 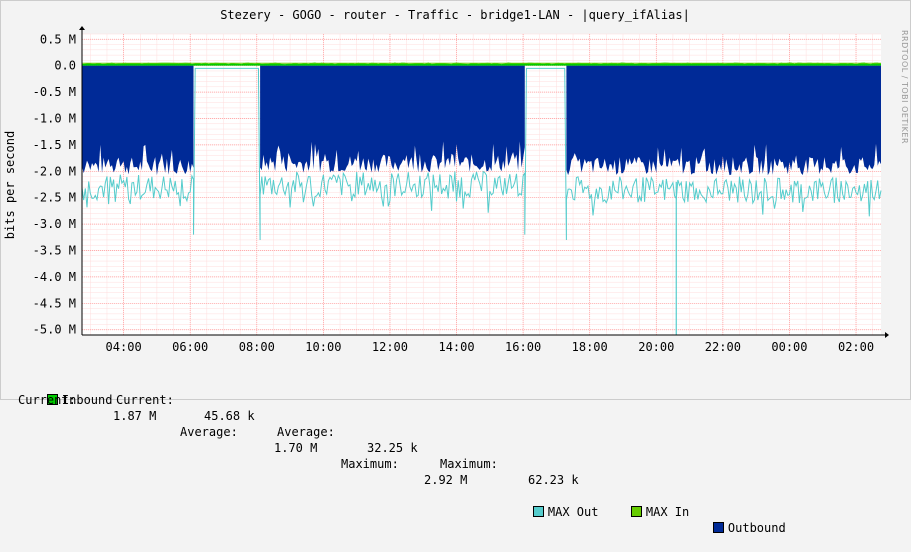 What do you see at coordinates (54, 118) in the screenshot?
I see `y-tick-label: -1.0 M` at bounding box center [54, 118].